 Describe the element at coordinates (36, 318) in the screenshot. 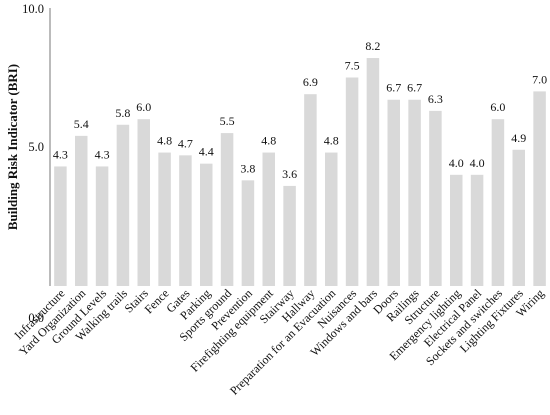

I see `y-tick-label: 0.0` at that location.